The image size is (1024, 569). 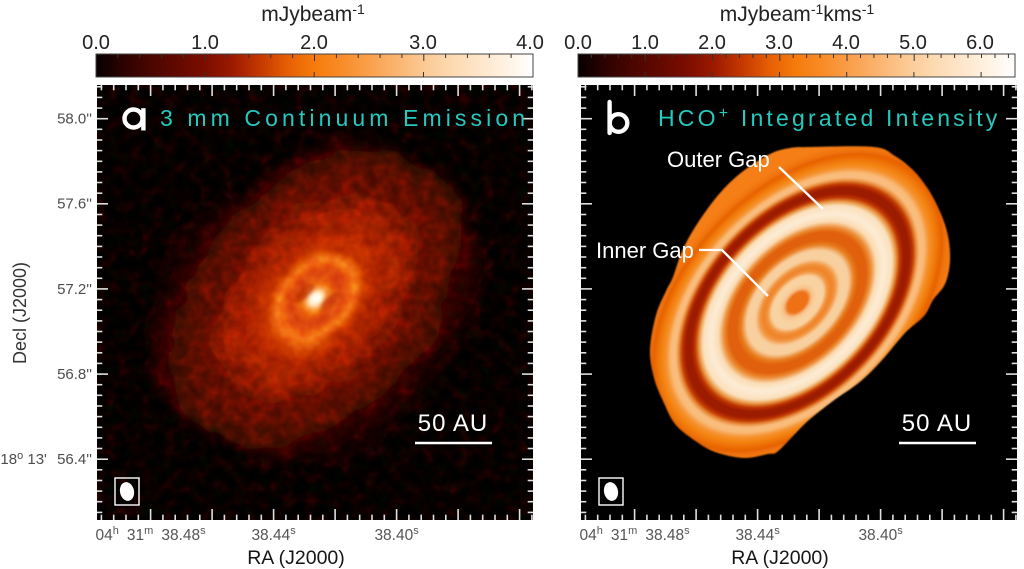 What do you see at coordinates (829, 118) in the screenshot?
I see `svg-text: HCO+ Integrated Intensity` at bounding box center [829, 118].